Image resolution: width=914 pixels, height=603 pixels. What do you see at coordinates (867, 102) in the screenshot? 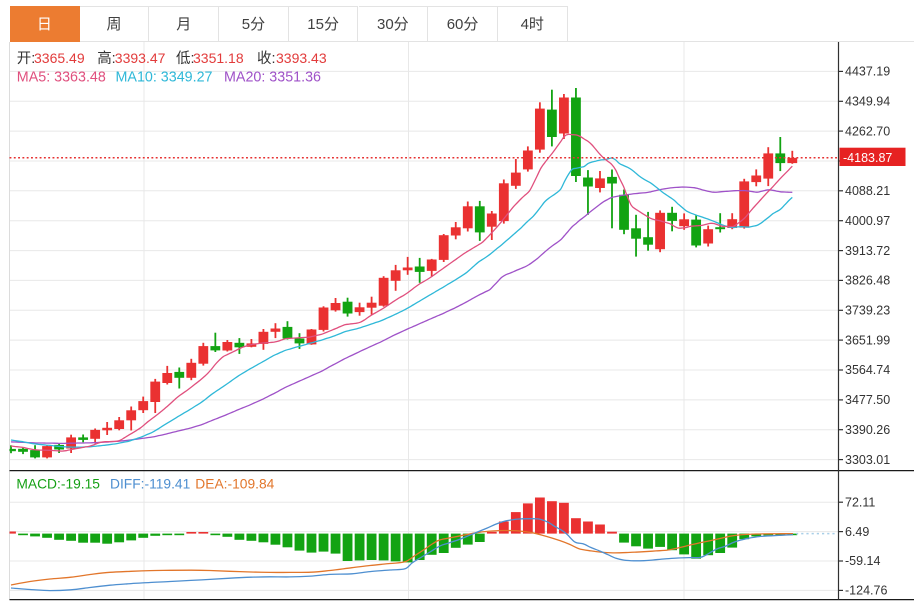
I see `svg-text: 4349.94` at bounding box center [867, 102].